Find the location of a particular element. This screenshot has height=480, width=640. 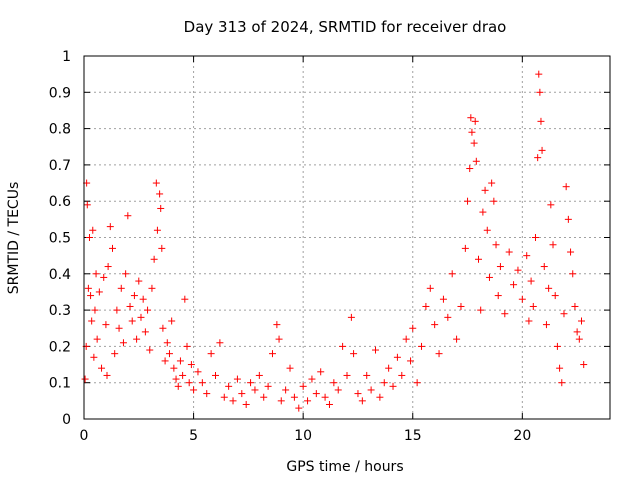

x-tick-label: 0 is located at coordinates (84, 436).